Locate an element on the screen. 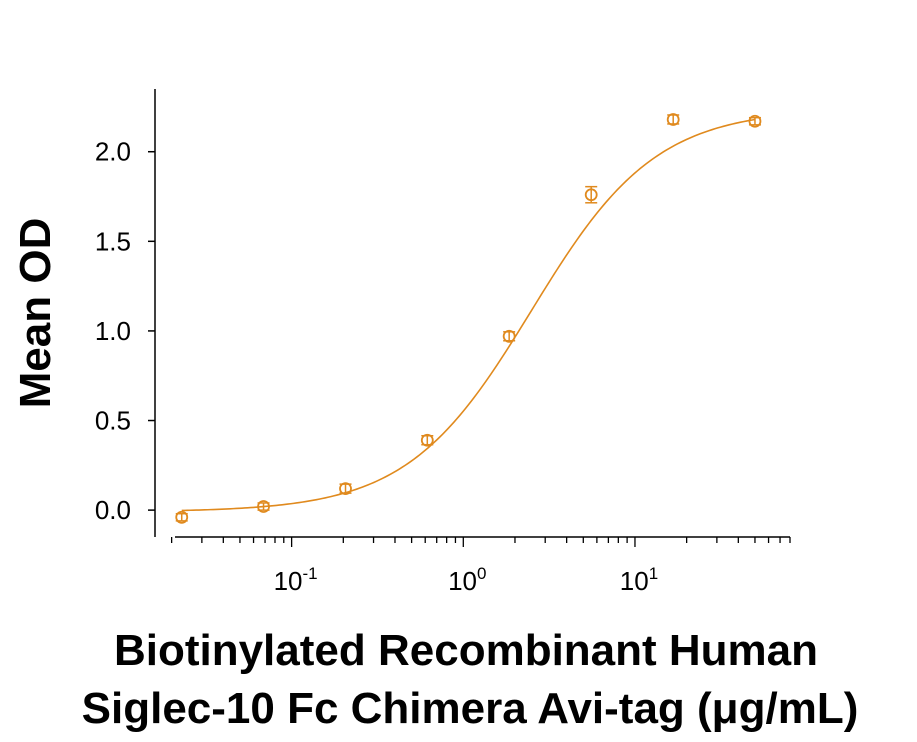  y-tick-label: 1.5 is located at coordinates (113, 241).